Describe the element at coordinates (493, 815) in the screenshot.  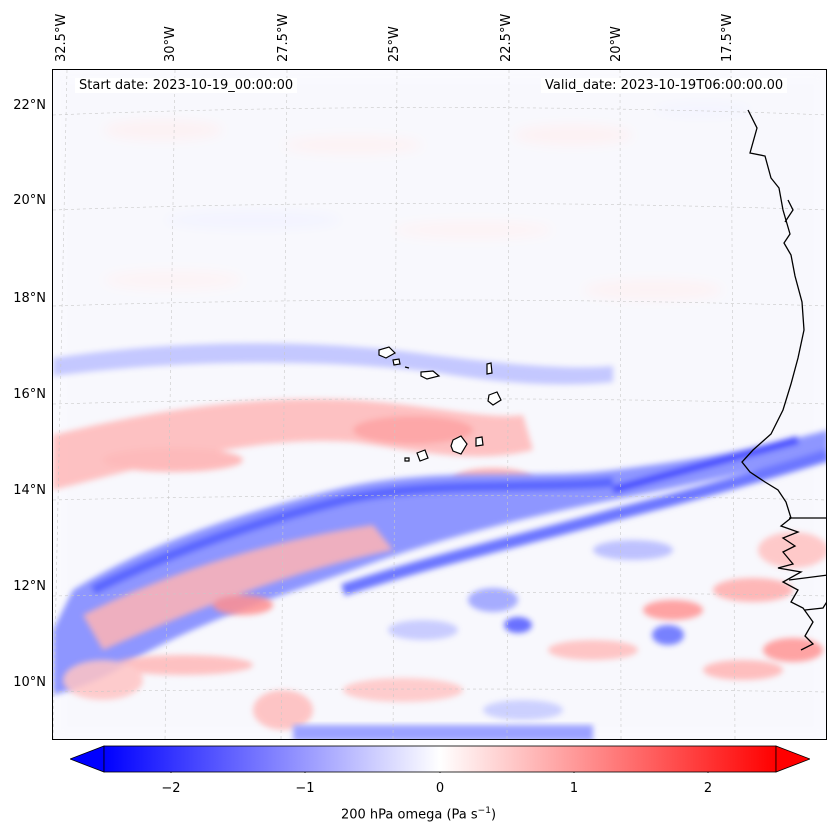
I see `colorbar-label-close: )` at that location.